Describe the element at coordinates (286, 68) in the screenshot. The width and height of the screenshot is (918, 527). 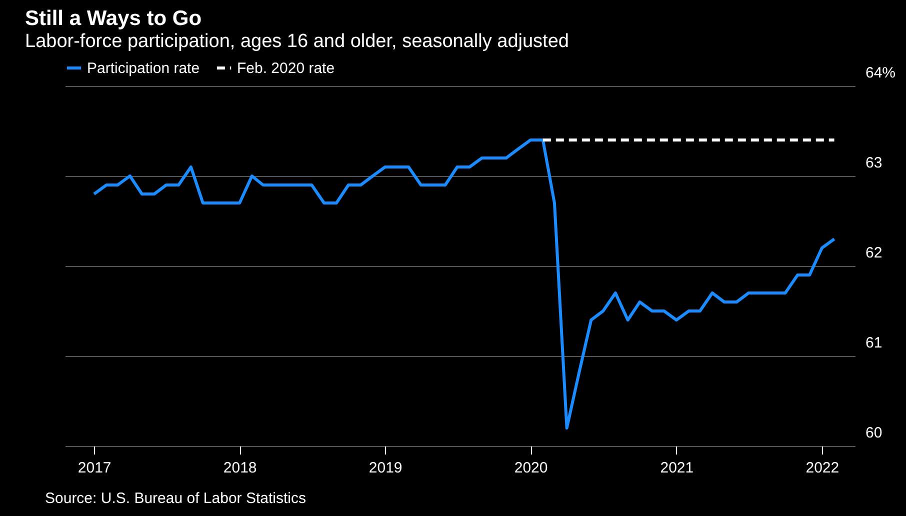
I see `legend-label: Feb. 2020 rate` at that location.